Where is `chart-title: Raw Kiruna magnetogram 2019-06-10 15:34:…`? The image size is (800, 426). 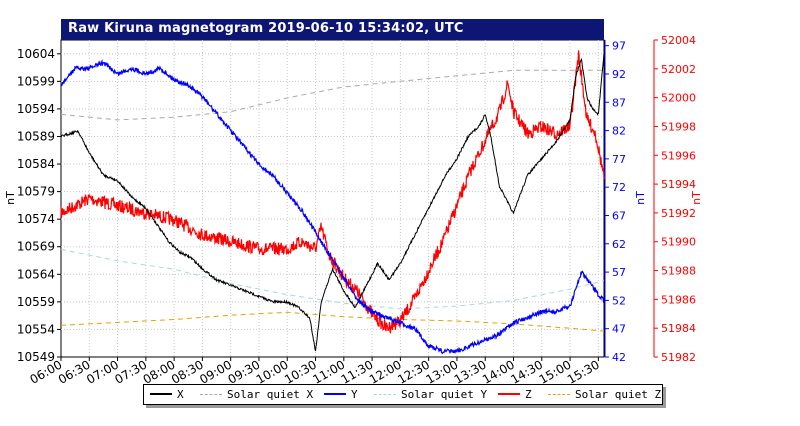
chart-title: Raw Kiruna magnetogram 2019-06-10 15:34:… is located at coordinates (266, 28).